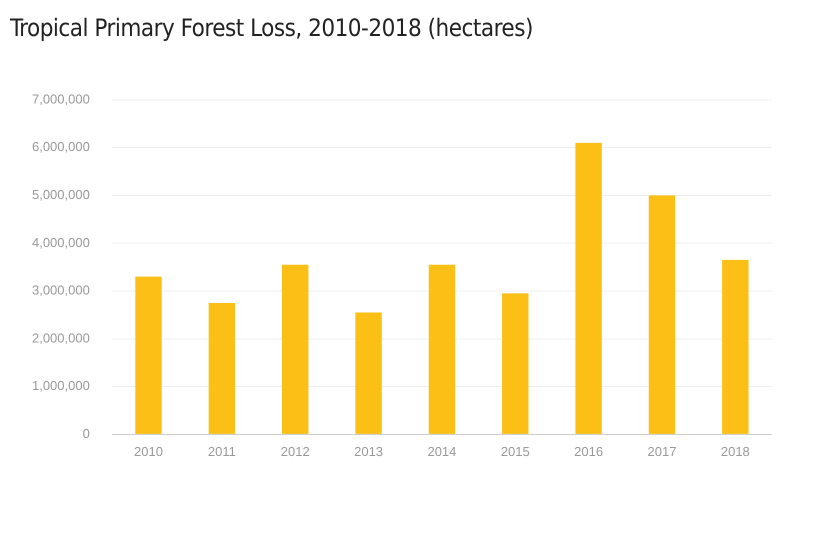 The height and width of the screenshot is (536, 818). I want to click on x-tick-label: 2012, so click(295, 451).